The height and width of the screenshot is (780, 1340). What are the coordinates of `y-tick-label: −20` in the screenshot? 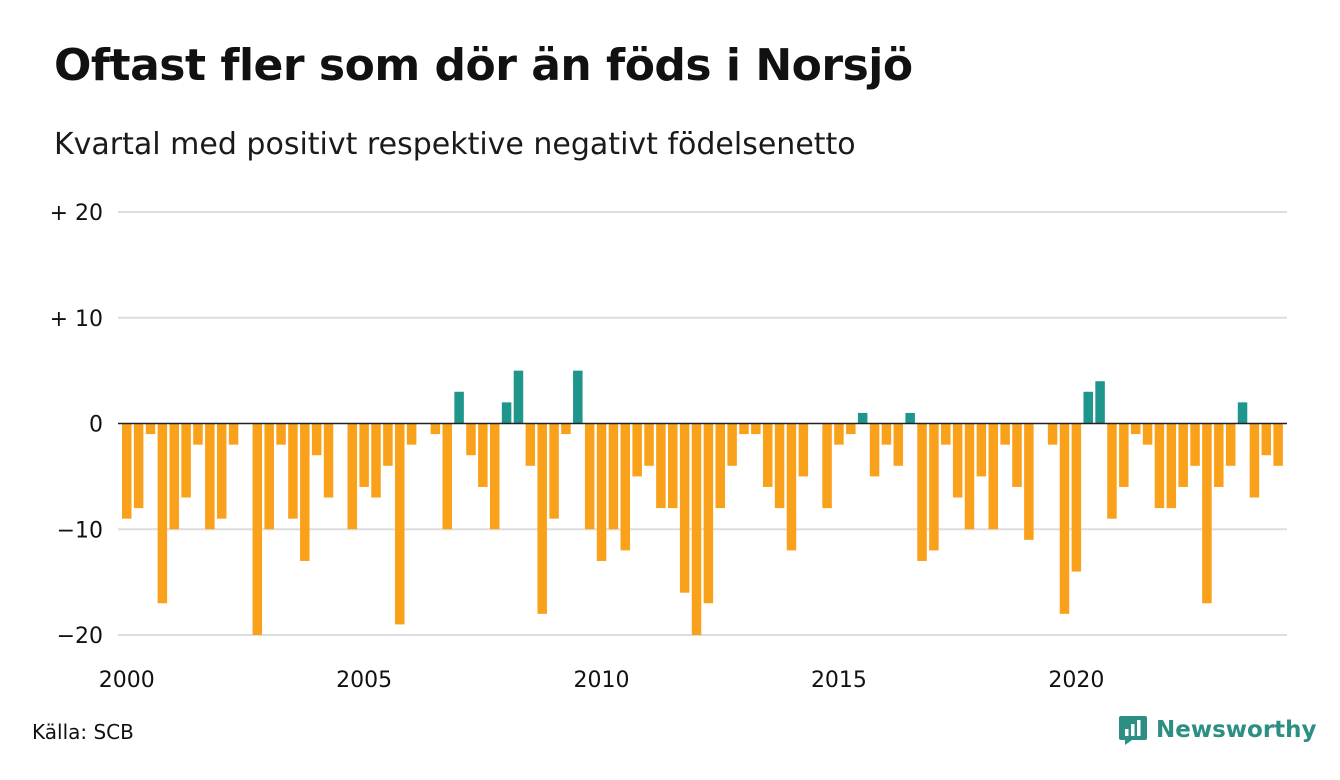 It's located at (80, 636).